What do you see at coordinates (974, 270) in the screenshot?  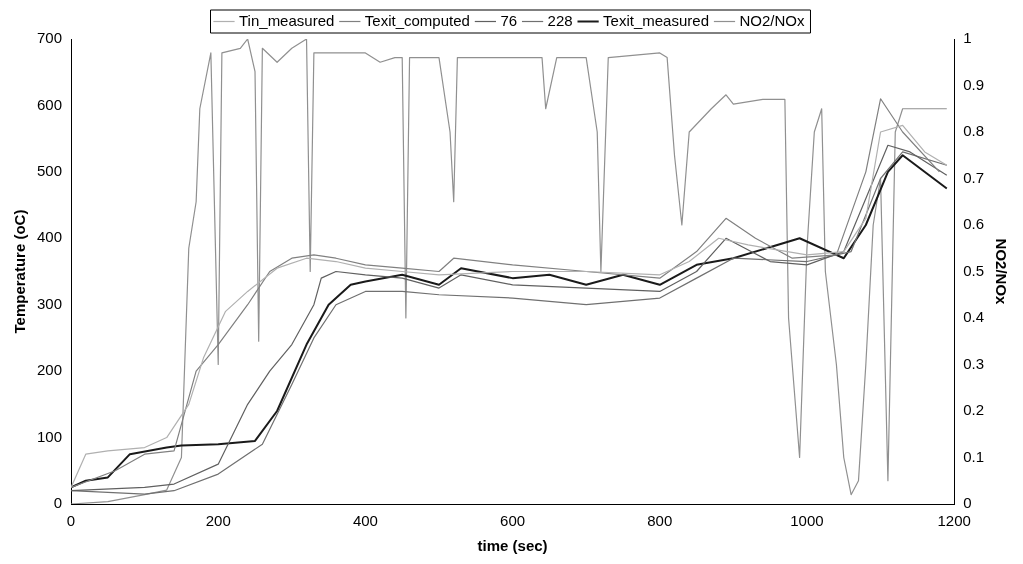 I see `y2-tick-label: 0.5` at bounding box center [974, 270].